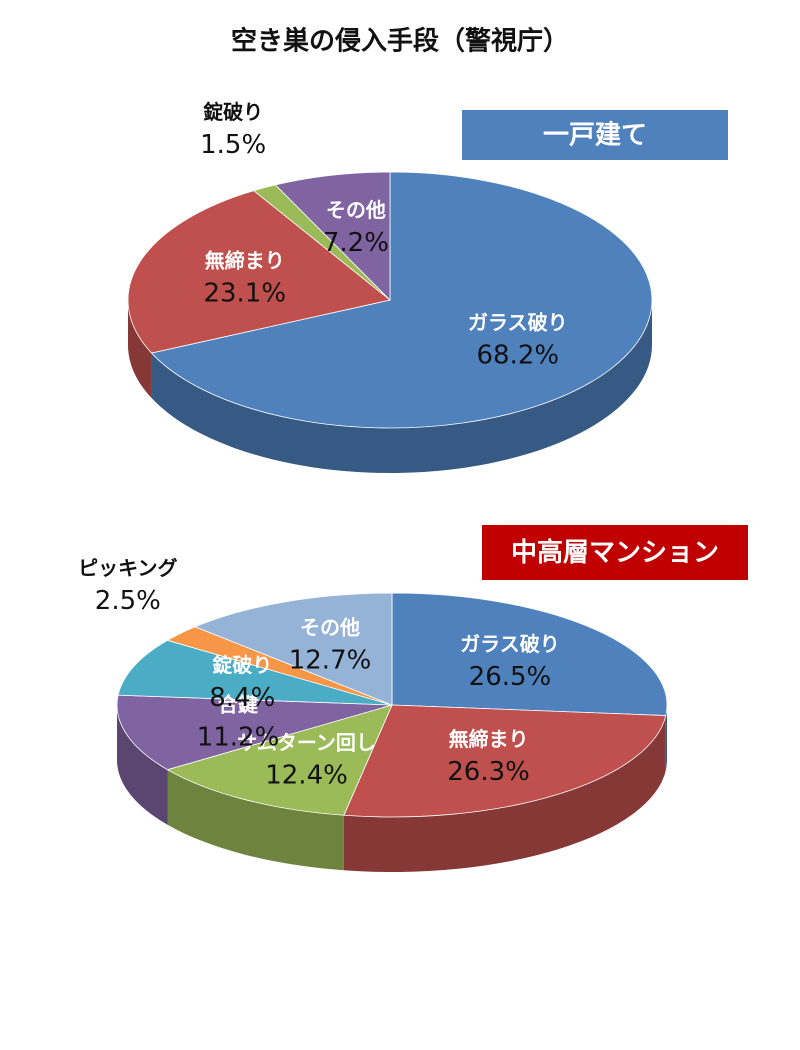 Image resolution: width=800 pixels, height=1050 pixels. I want to click on value-label: 12.7%, so click(330, 661).